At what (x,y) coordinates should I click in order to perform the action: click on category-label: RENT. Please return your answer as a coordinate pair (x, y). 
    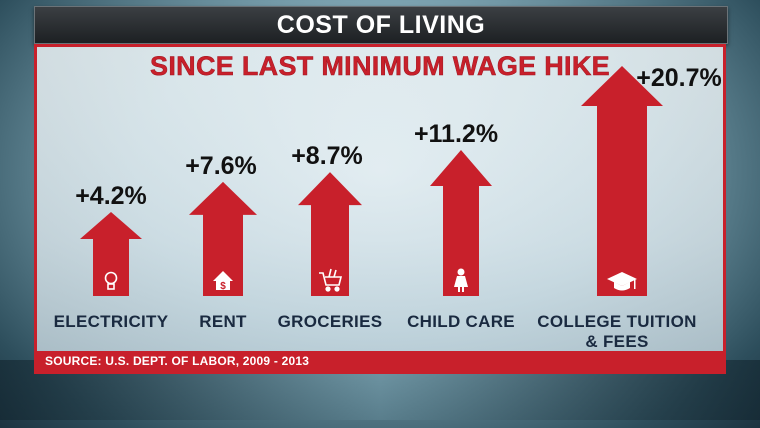
    Looking at the image, I should click on (223, 321).